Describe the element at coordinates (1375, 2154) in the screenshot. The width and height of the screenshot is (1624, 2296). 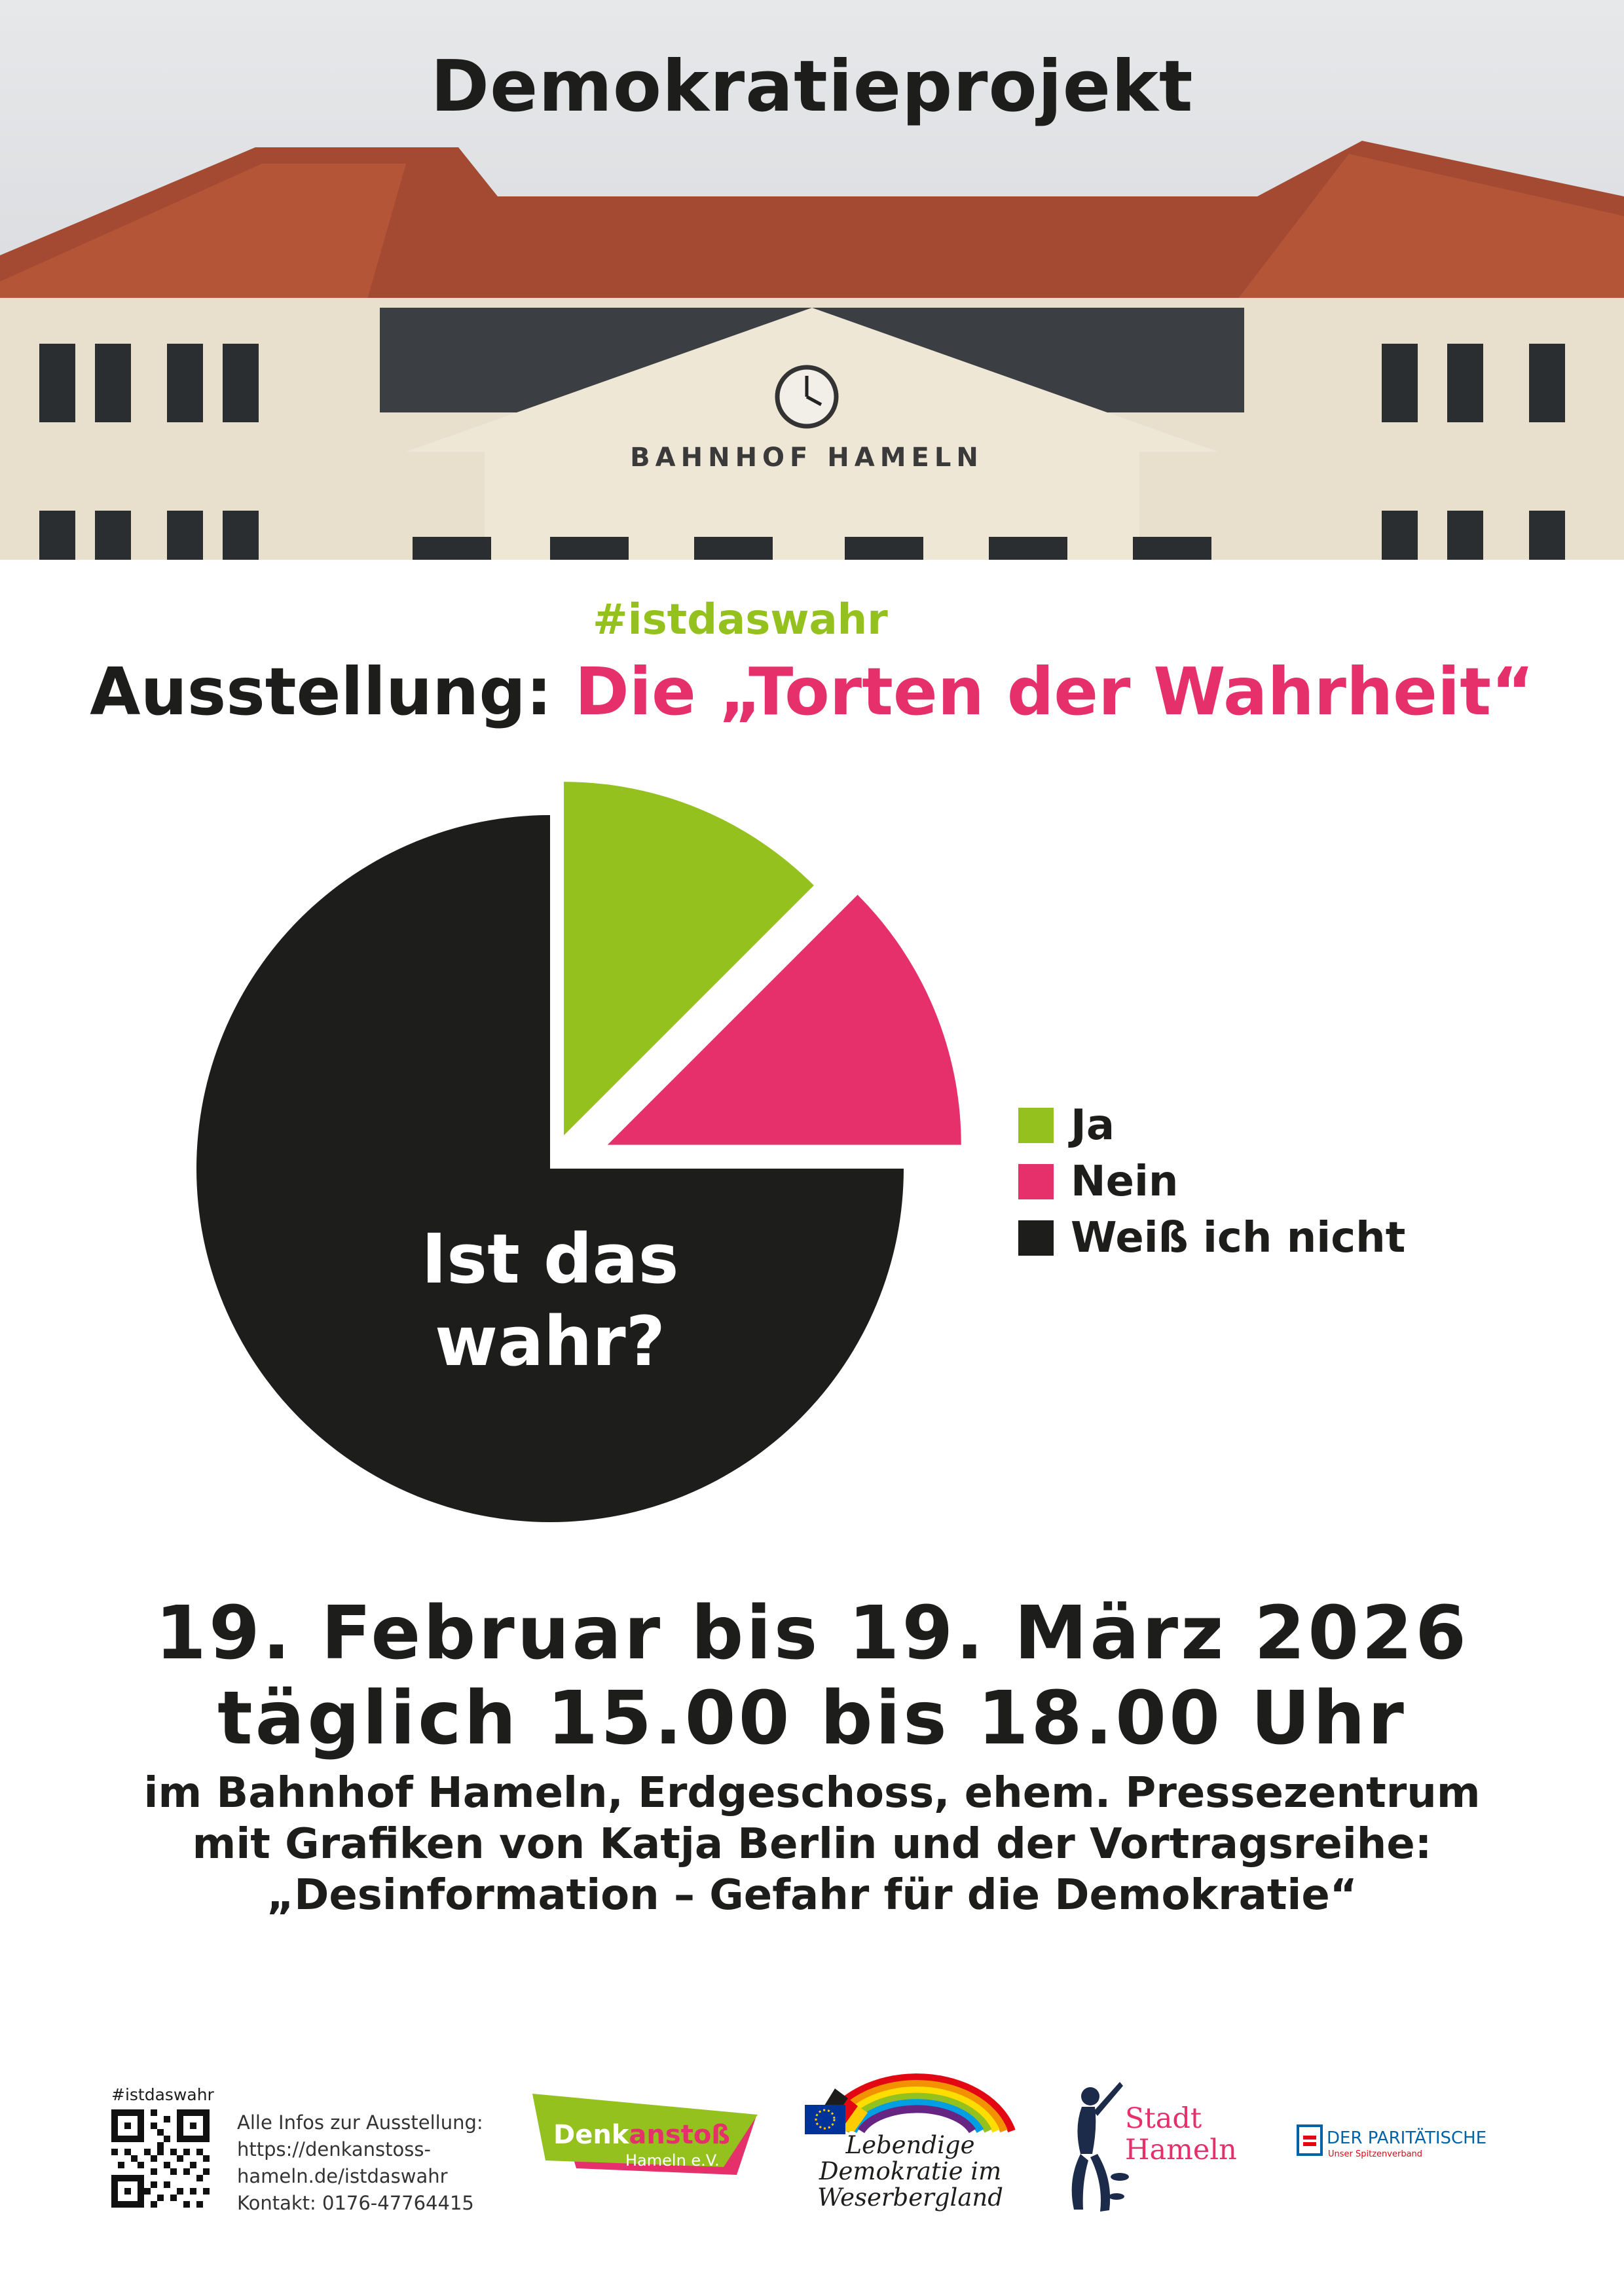
I see `paritaetische-sub: Unser Spitzenverband` at that location.